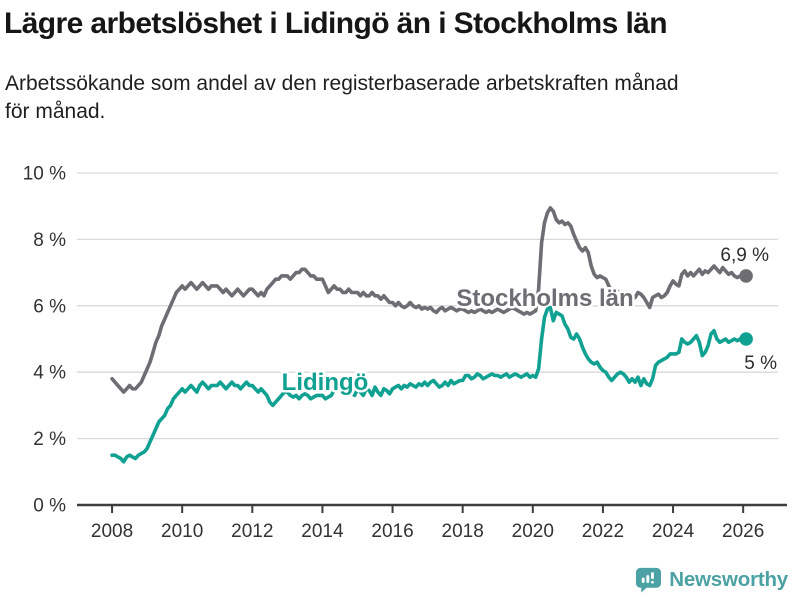  What do you see at coordinates (760, 363) in the screenshot?
I see `series-end-value: 5 %` at bounding box center [760, 363].